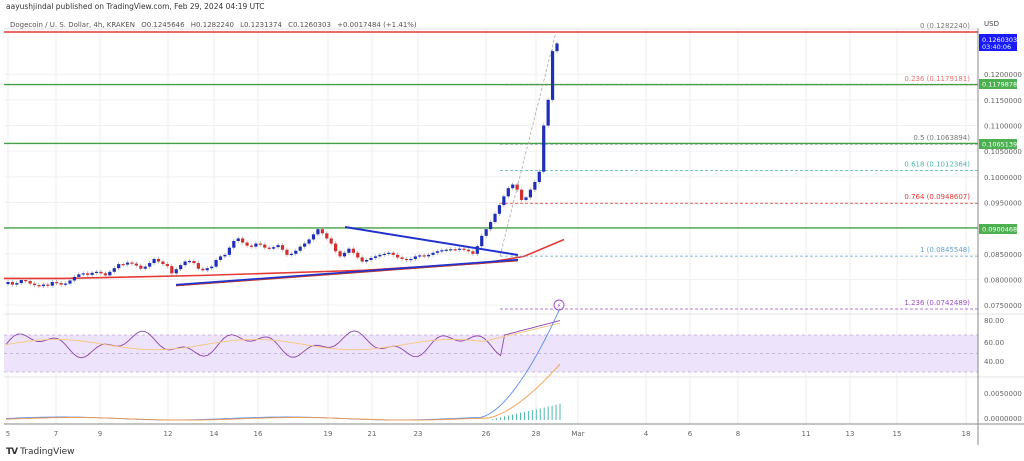 This screenshot has height=461, width=1024. I want to click on time-tick-label: Mar, so click(577, 434).